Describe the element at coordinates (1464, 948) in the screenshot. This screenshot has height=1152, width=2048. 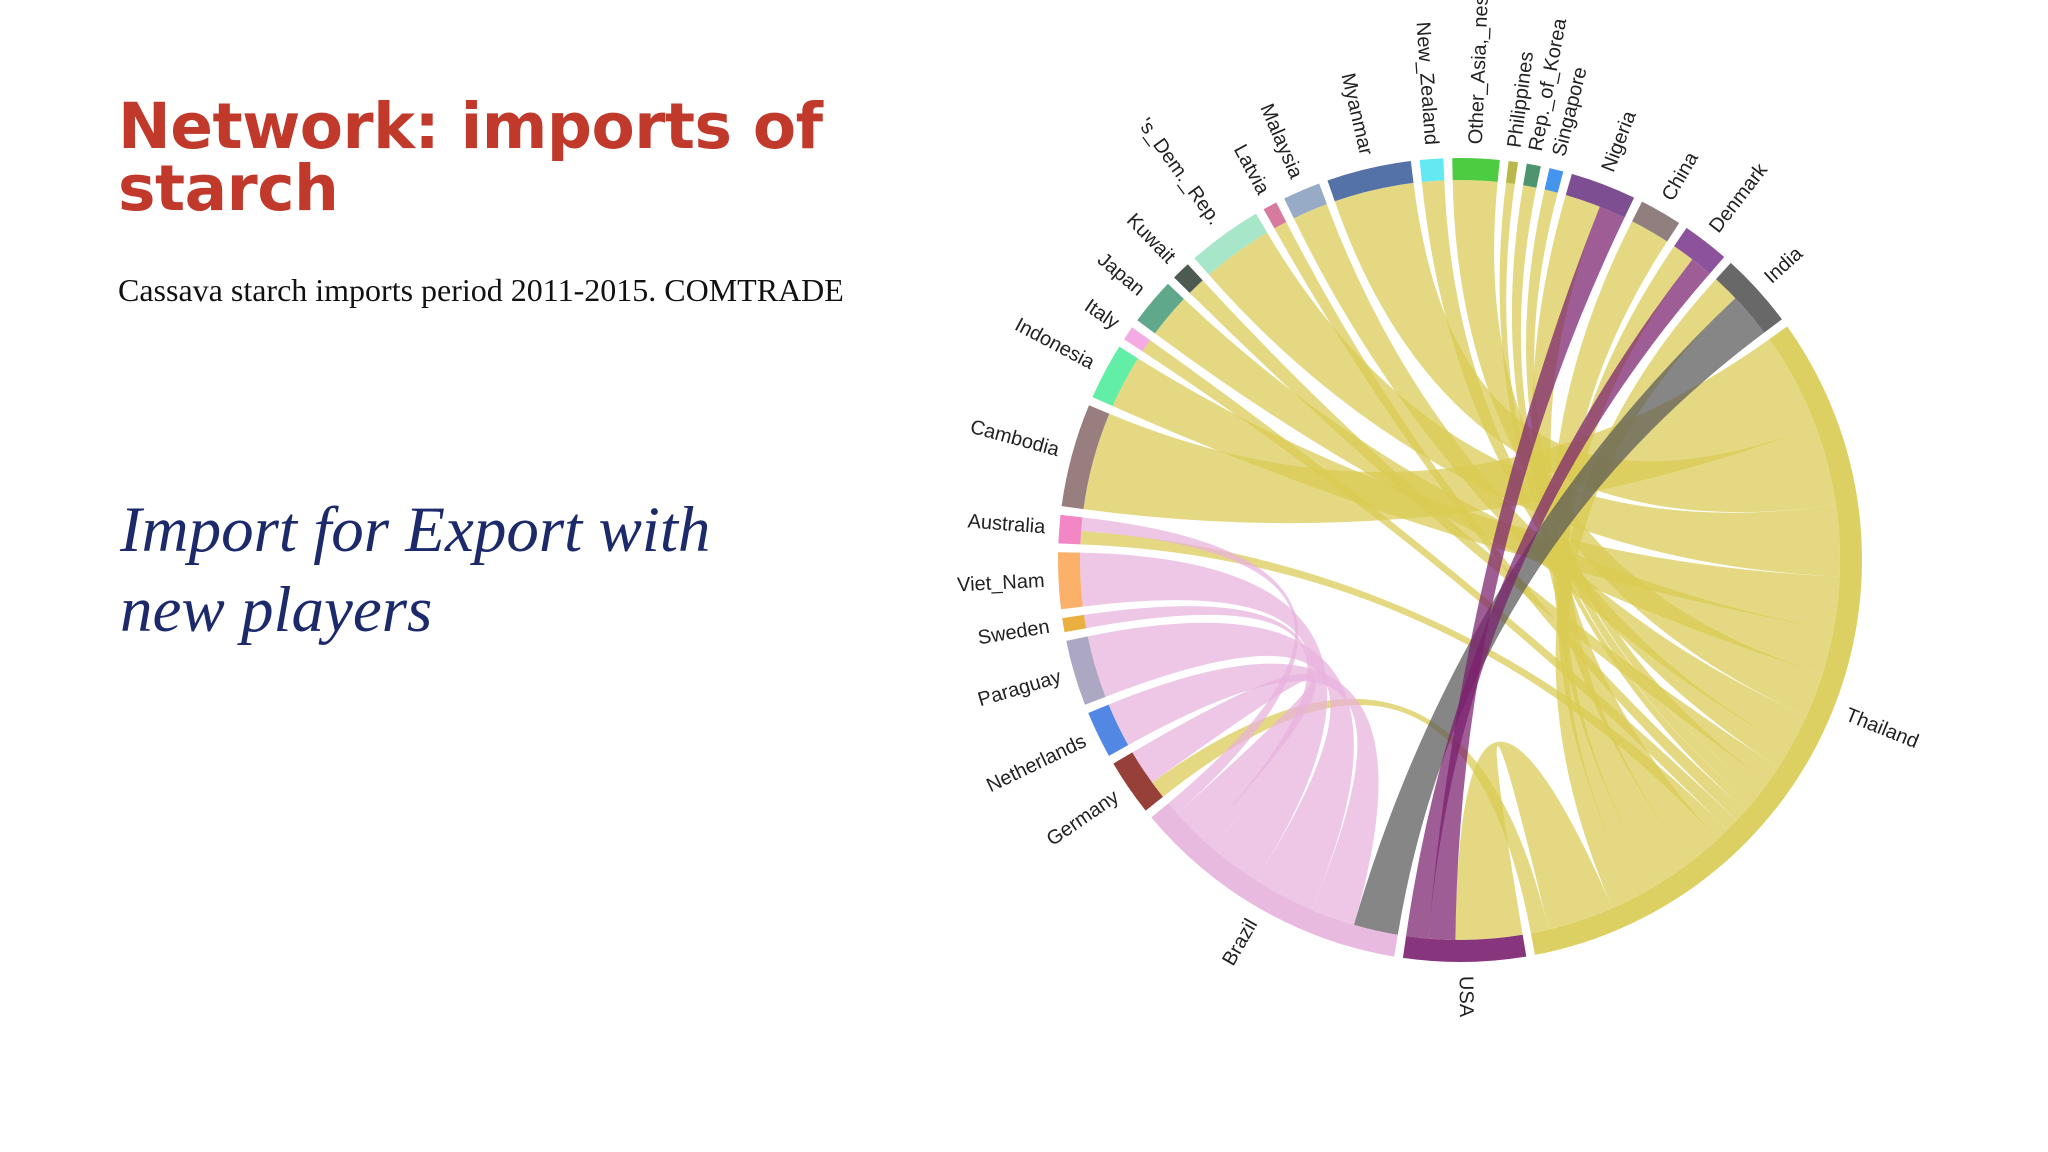
I see `arc-usa` at that location.